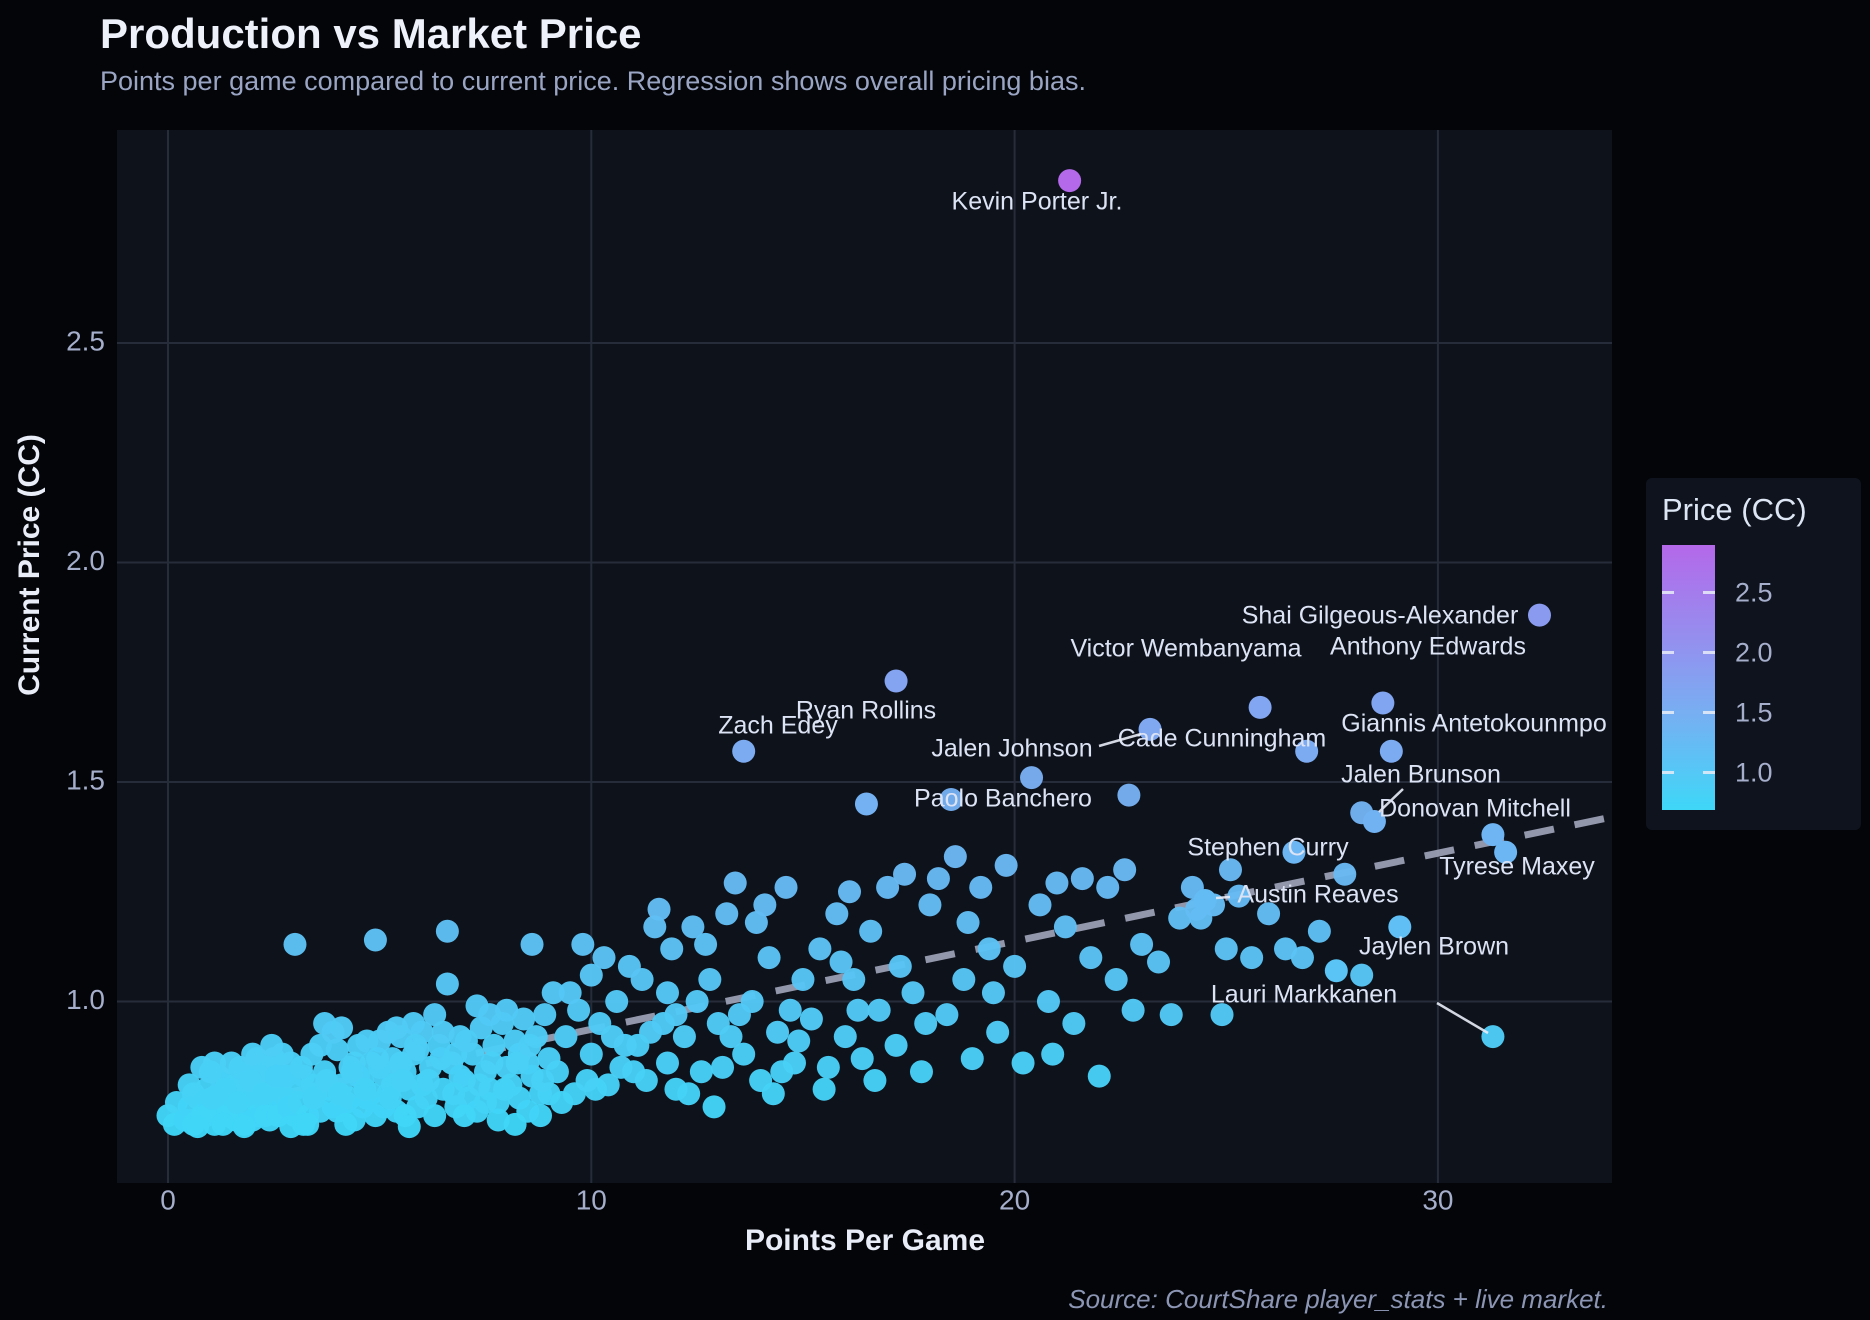 The image size is (1870, 1320). I want to click on y-tick-label: 1.5, so click(85, 779).